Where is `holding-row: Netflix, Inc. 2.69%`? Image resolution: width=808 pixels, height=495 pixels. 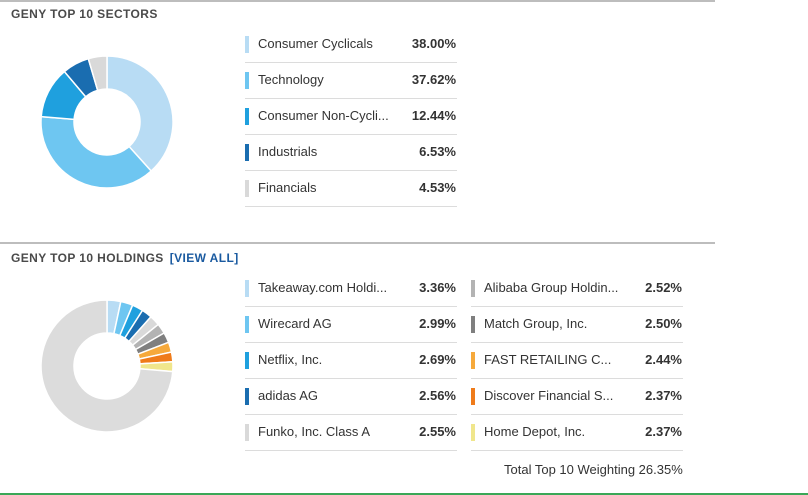
holding-row: Netflix, Inc. 2.69% is located at coordinates (351, 361).